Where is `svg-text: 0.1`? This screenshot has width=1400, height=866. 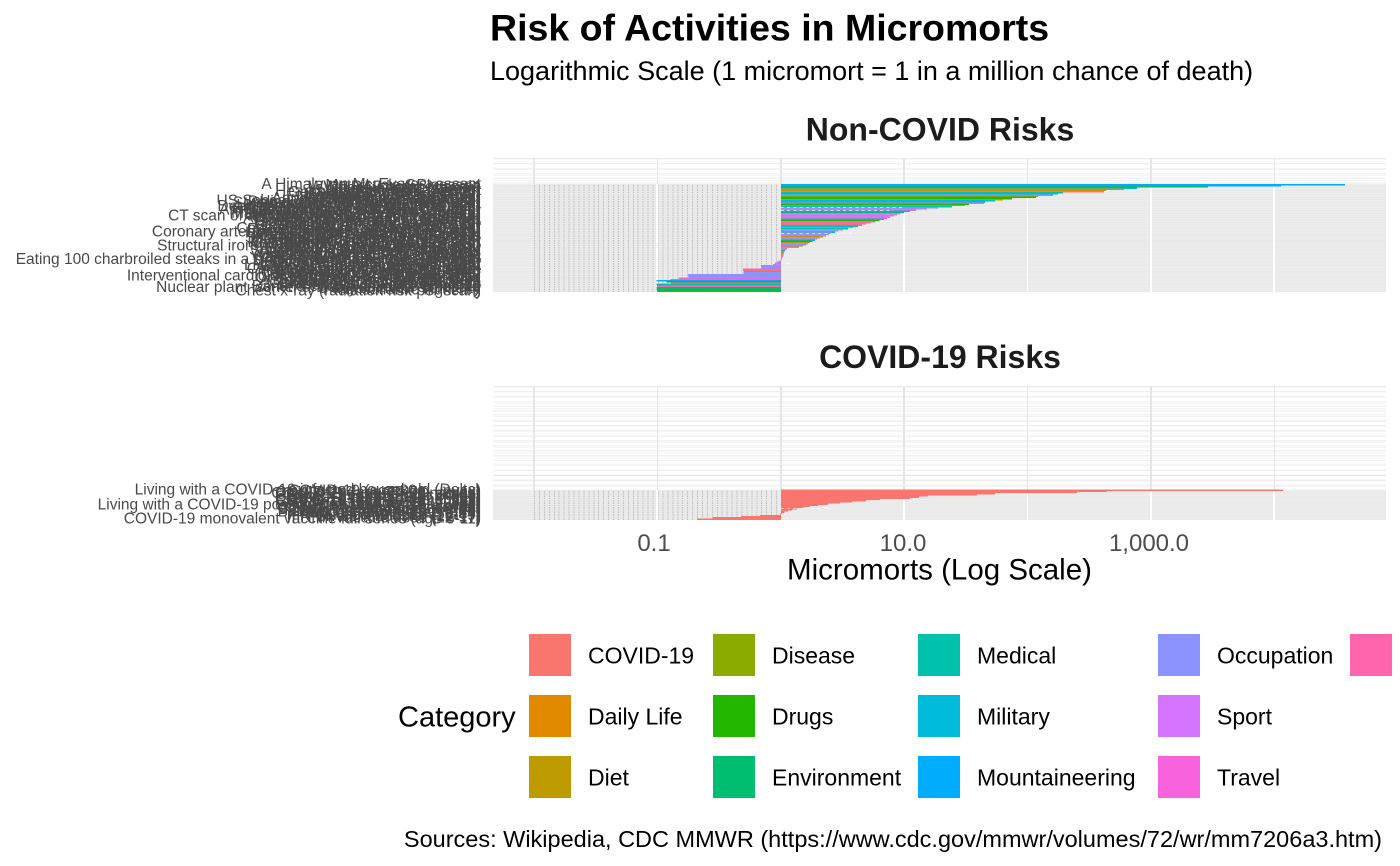 svg-text: 0.1 is located at coordinates (653, 543).